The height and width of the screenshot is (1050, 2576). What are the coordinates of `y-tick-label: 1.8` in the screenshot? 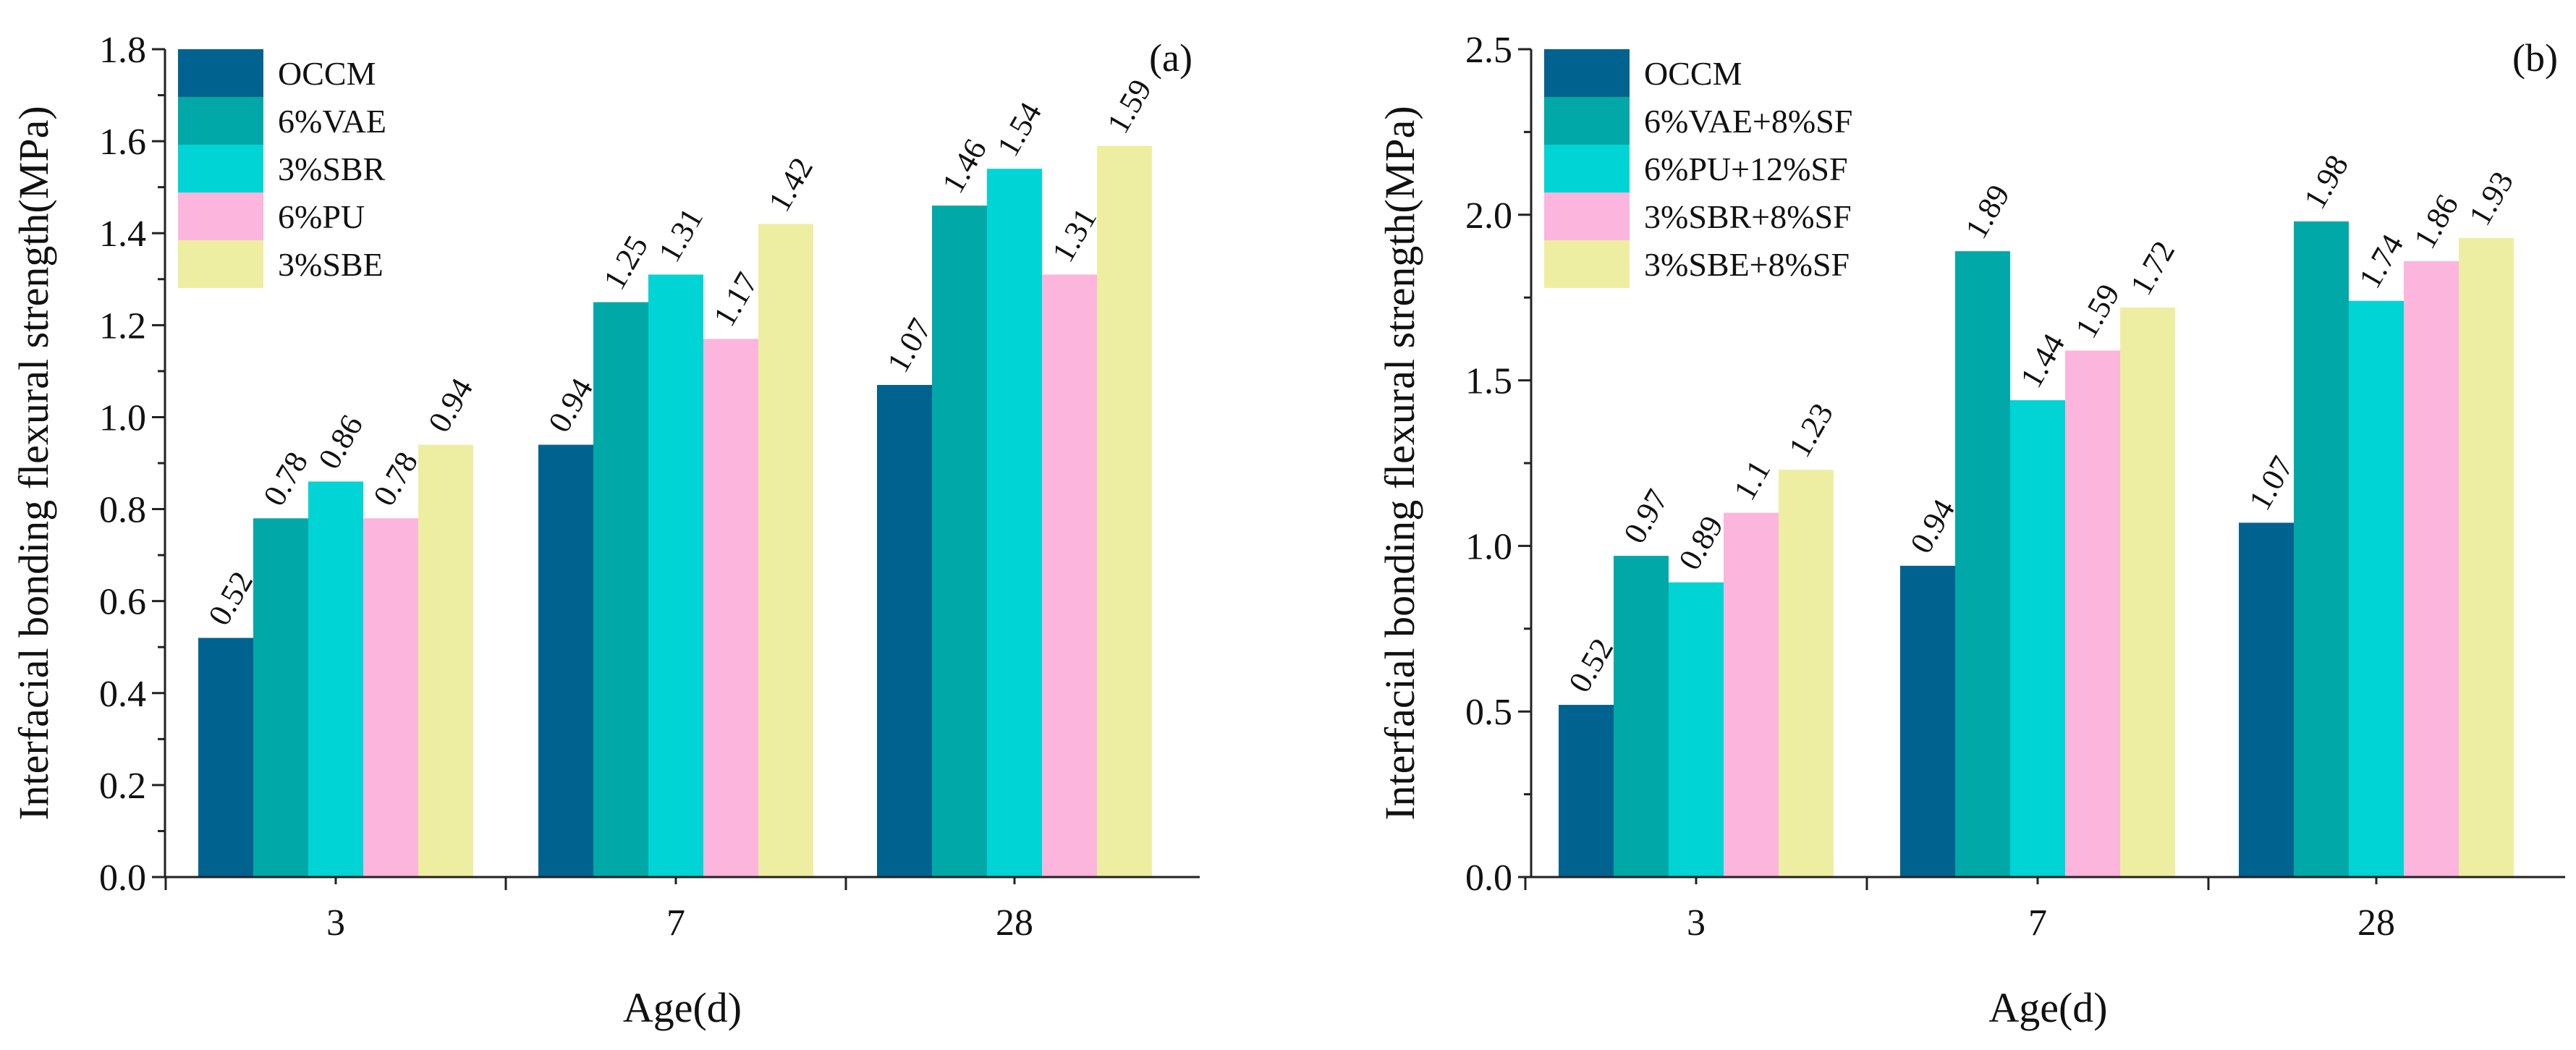 It's located at (123, 51).